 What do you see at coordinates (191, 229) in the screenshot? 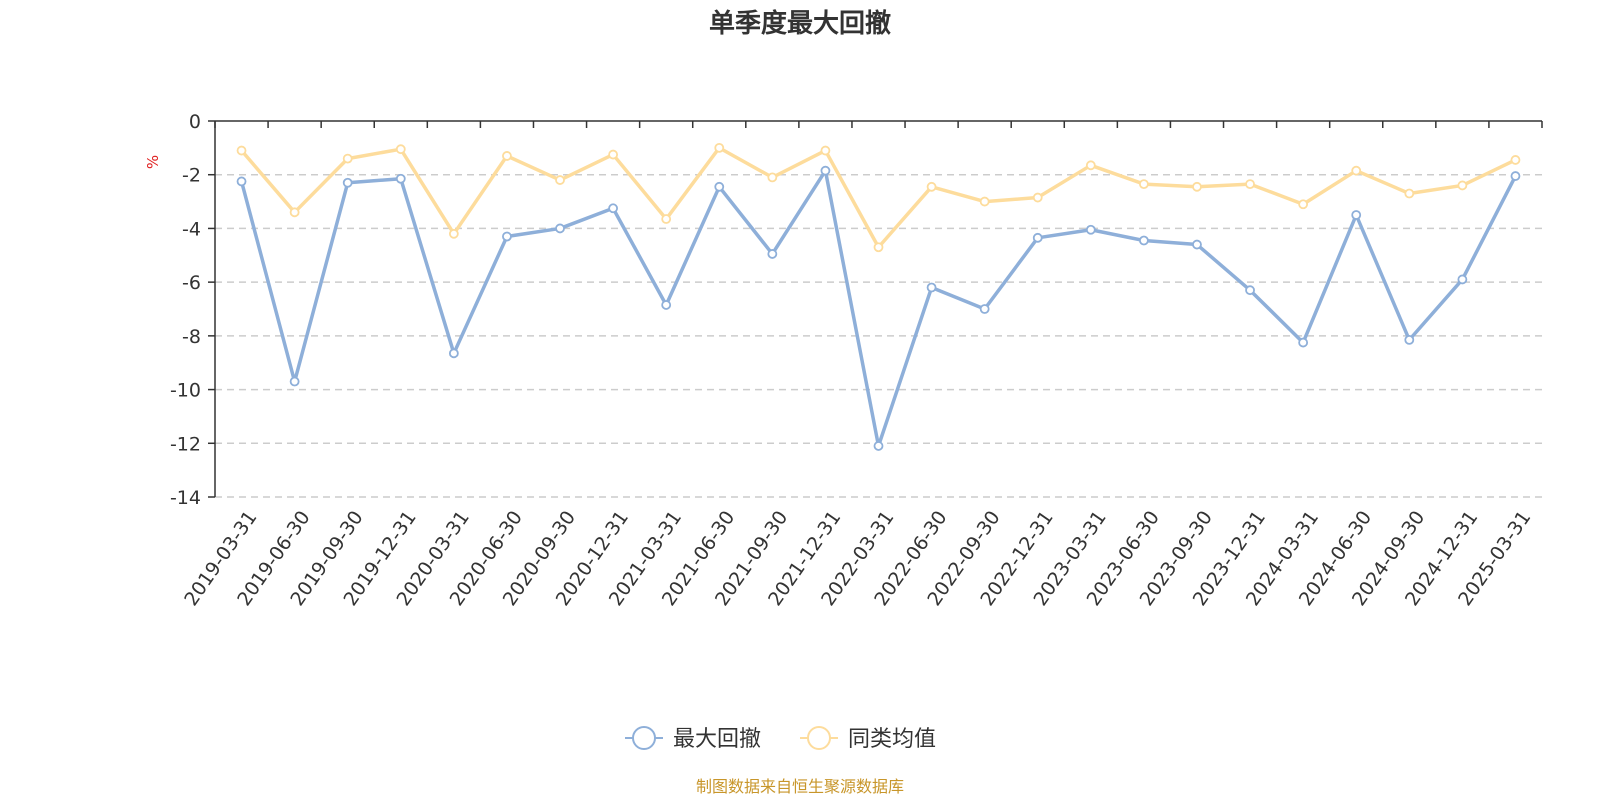
I see `y-tick-label: -4` at bounding box center [191, 229].